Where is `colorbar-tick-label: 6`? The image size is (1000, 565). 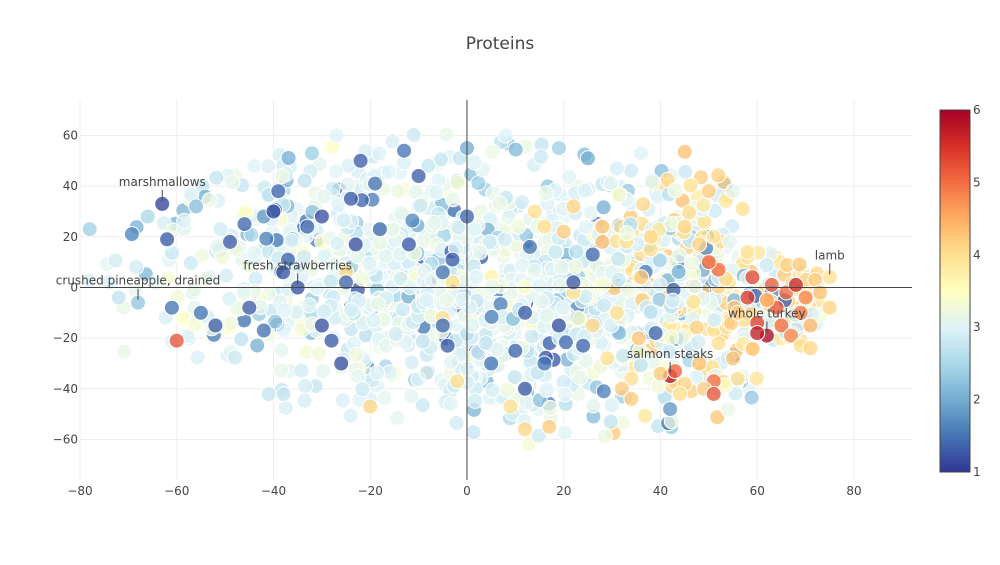 colorbar-tick-label: 6 is located at coordinates (977, 110).